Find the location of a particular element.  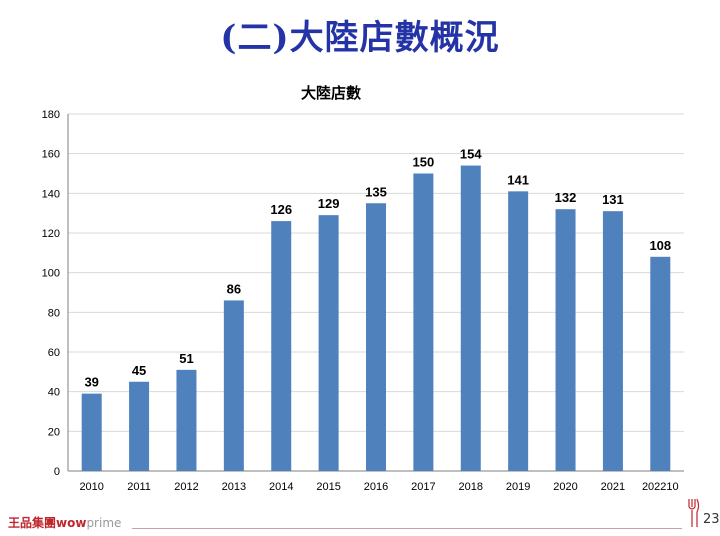

data-label: 131 is located at coordinates (613, 199).